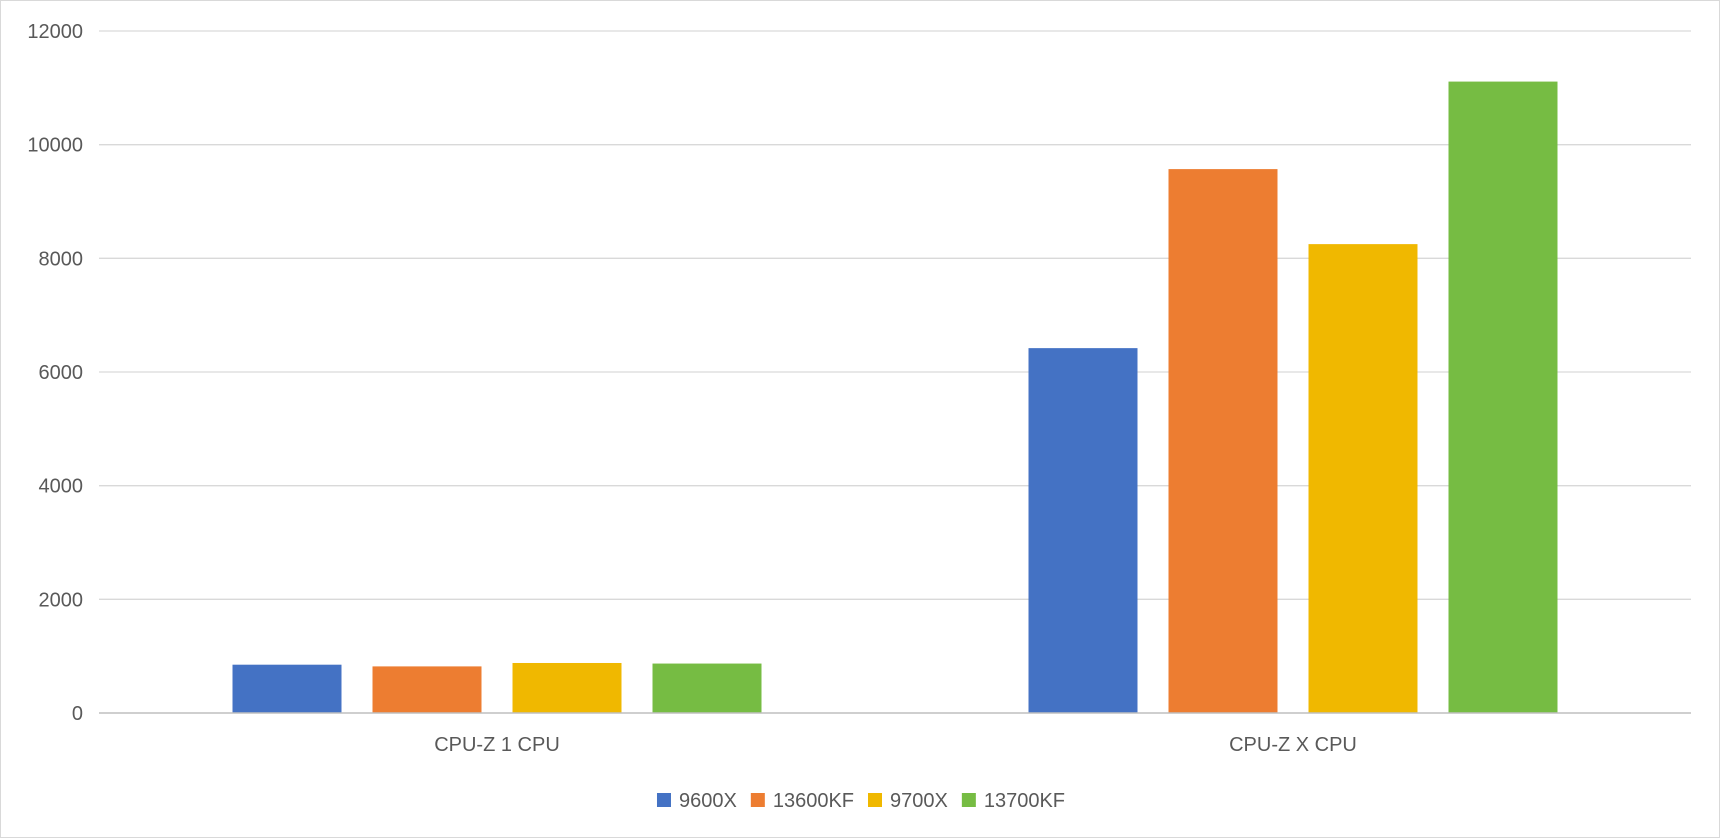 The height and width of the screenshot is (839, 1720). Describe the element at coordinates (1024, 801) in the screenshot. I see `legend-label: 13700KF` at that location.